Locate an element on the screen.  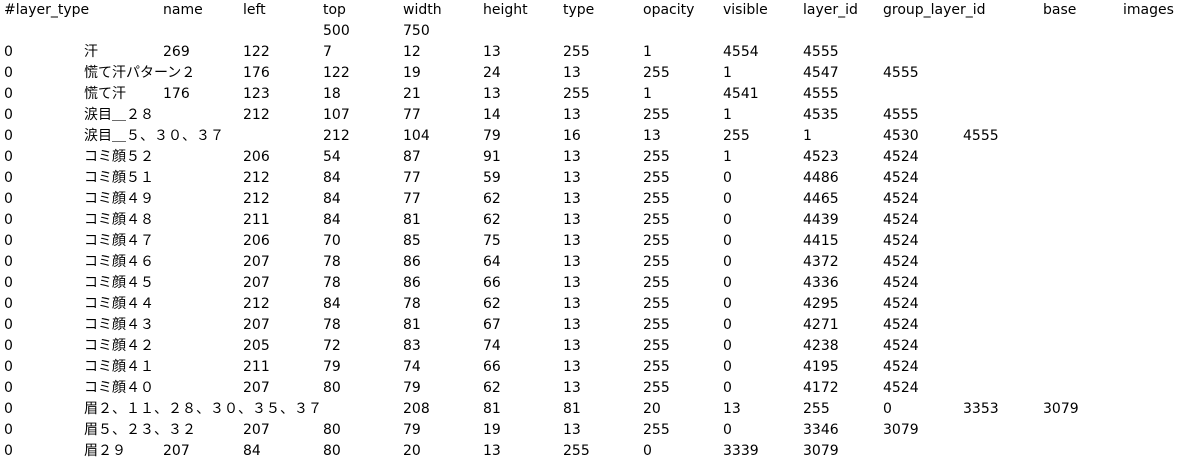
table-cell: コミ顔４９ is located at coordinates (119, 199).